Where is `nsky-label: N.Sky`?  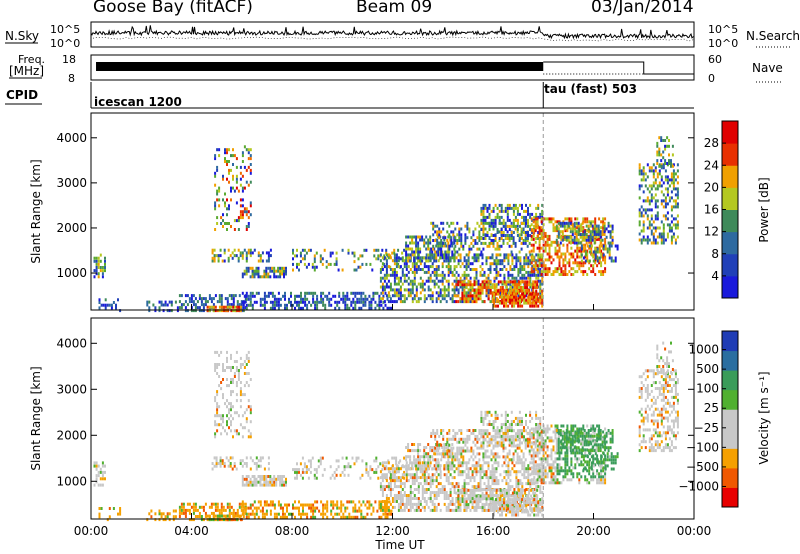
nsky-label: N.Sky is located at coordinates (22, 36).